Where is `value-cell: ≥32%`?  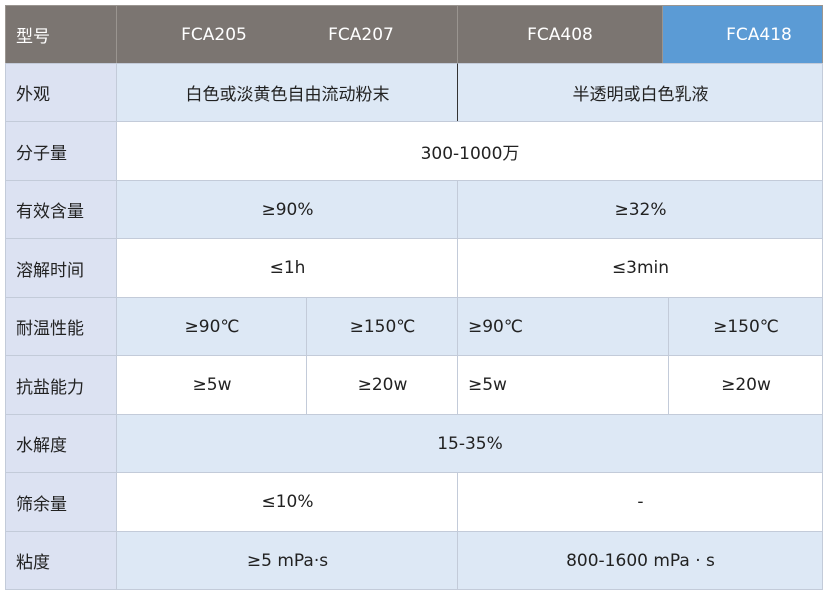 value-cell: ≥32% is located at coordinates (640, 209).